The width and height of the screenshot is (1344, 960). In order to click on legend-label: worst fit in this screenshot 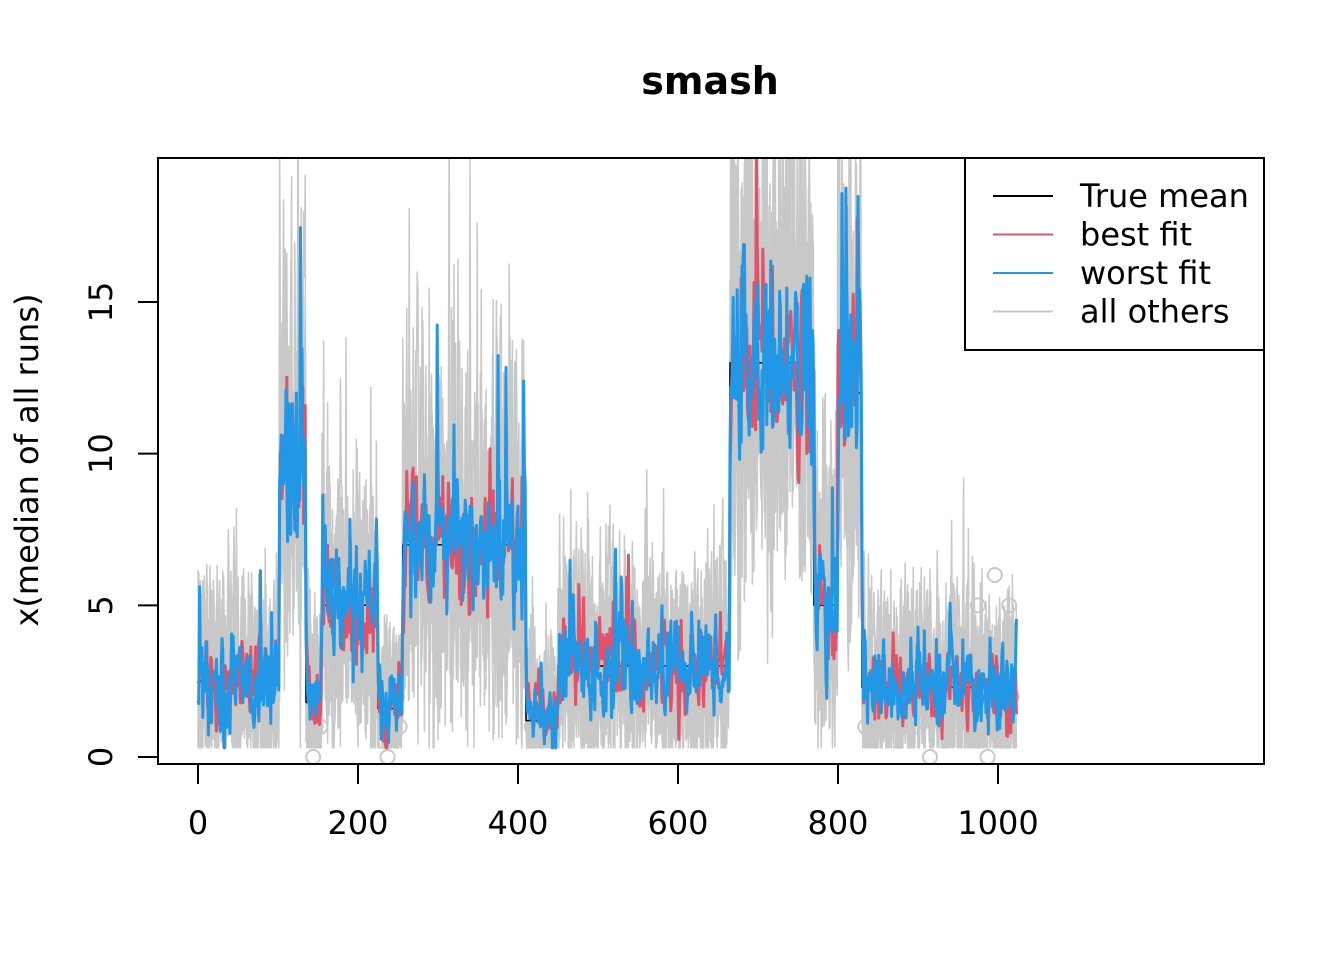, I will do `click(1145, 273)`.